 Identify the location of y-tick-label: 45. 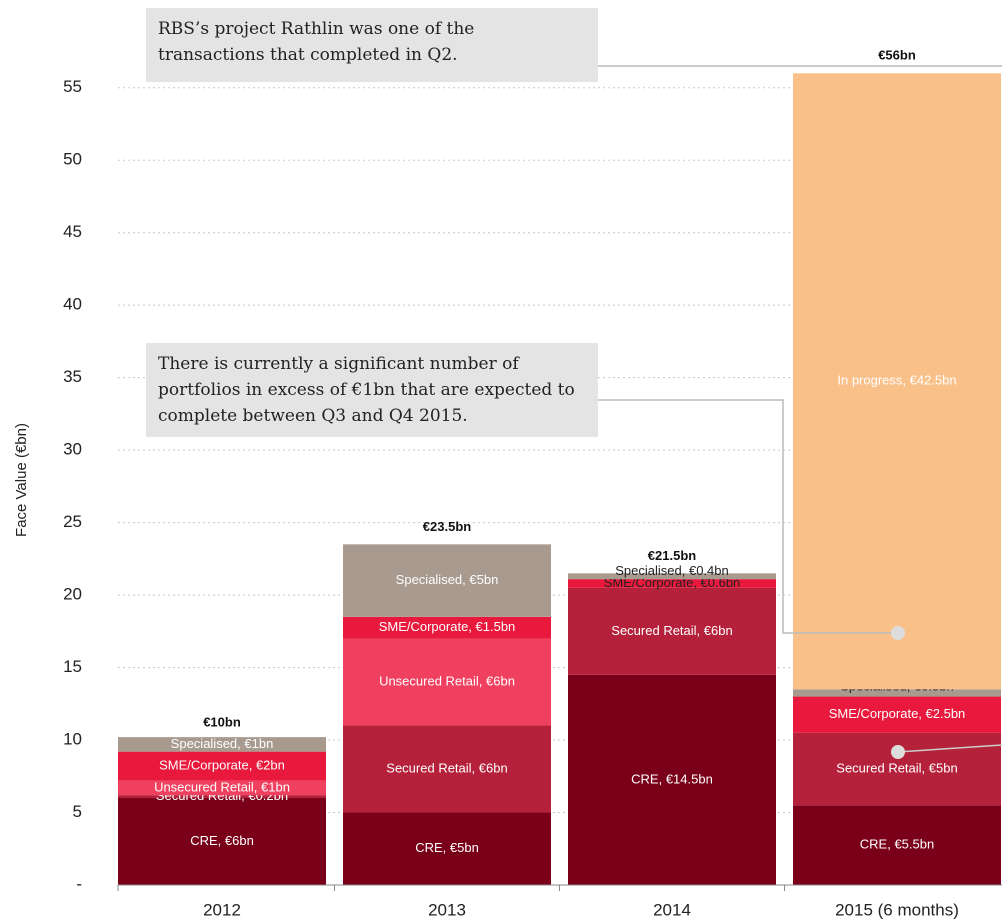
(72, 231).